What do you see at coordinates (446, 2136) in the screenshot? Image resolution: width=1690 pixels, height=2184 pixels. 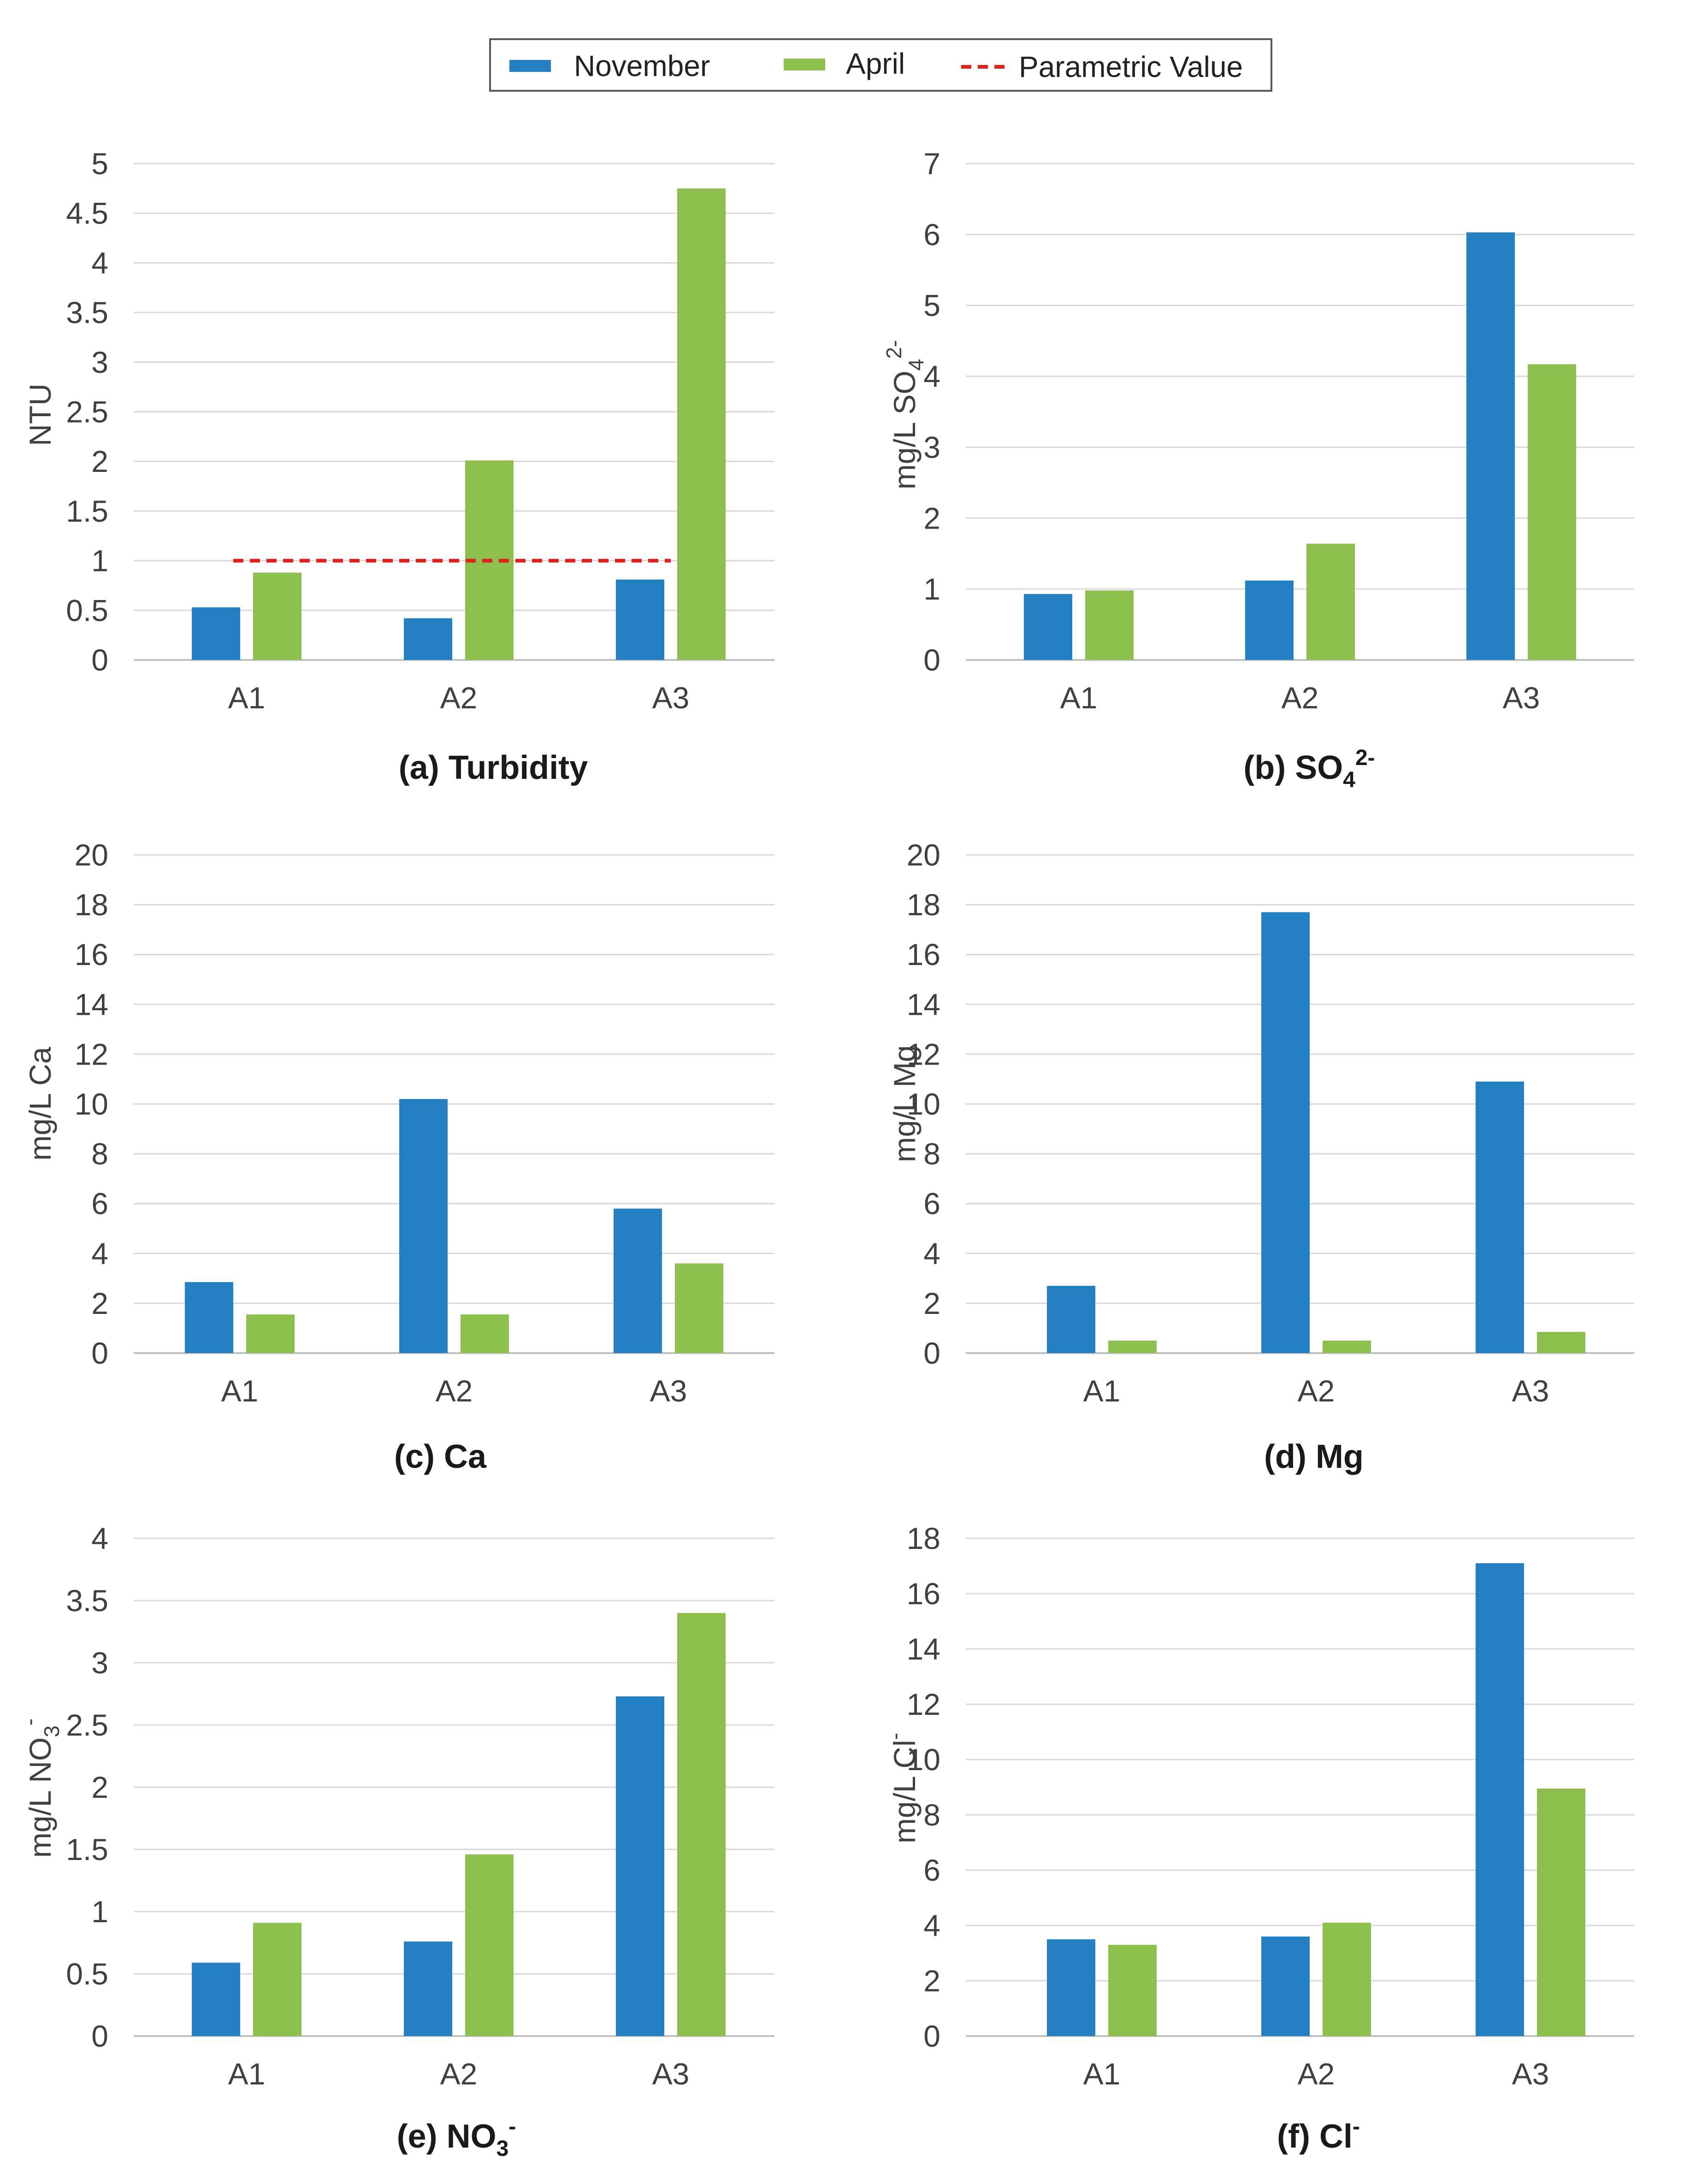 I see `panel-caption-main: (e) NO` at bounding box center [446, 2136].